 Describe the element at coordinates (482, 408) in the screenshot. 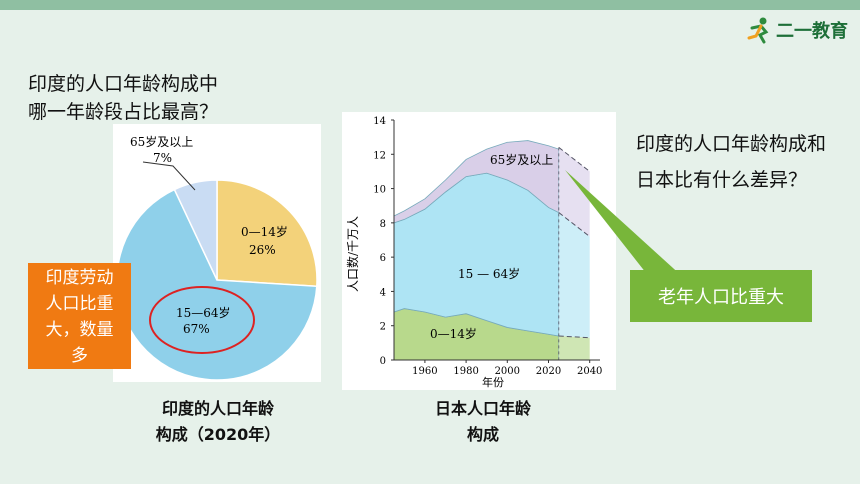

I see `caption-japan-line1: 日本人口年龄` at that location.